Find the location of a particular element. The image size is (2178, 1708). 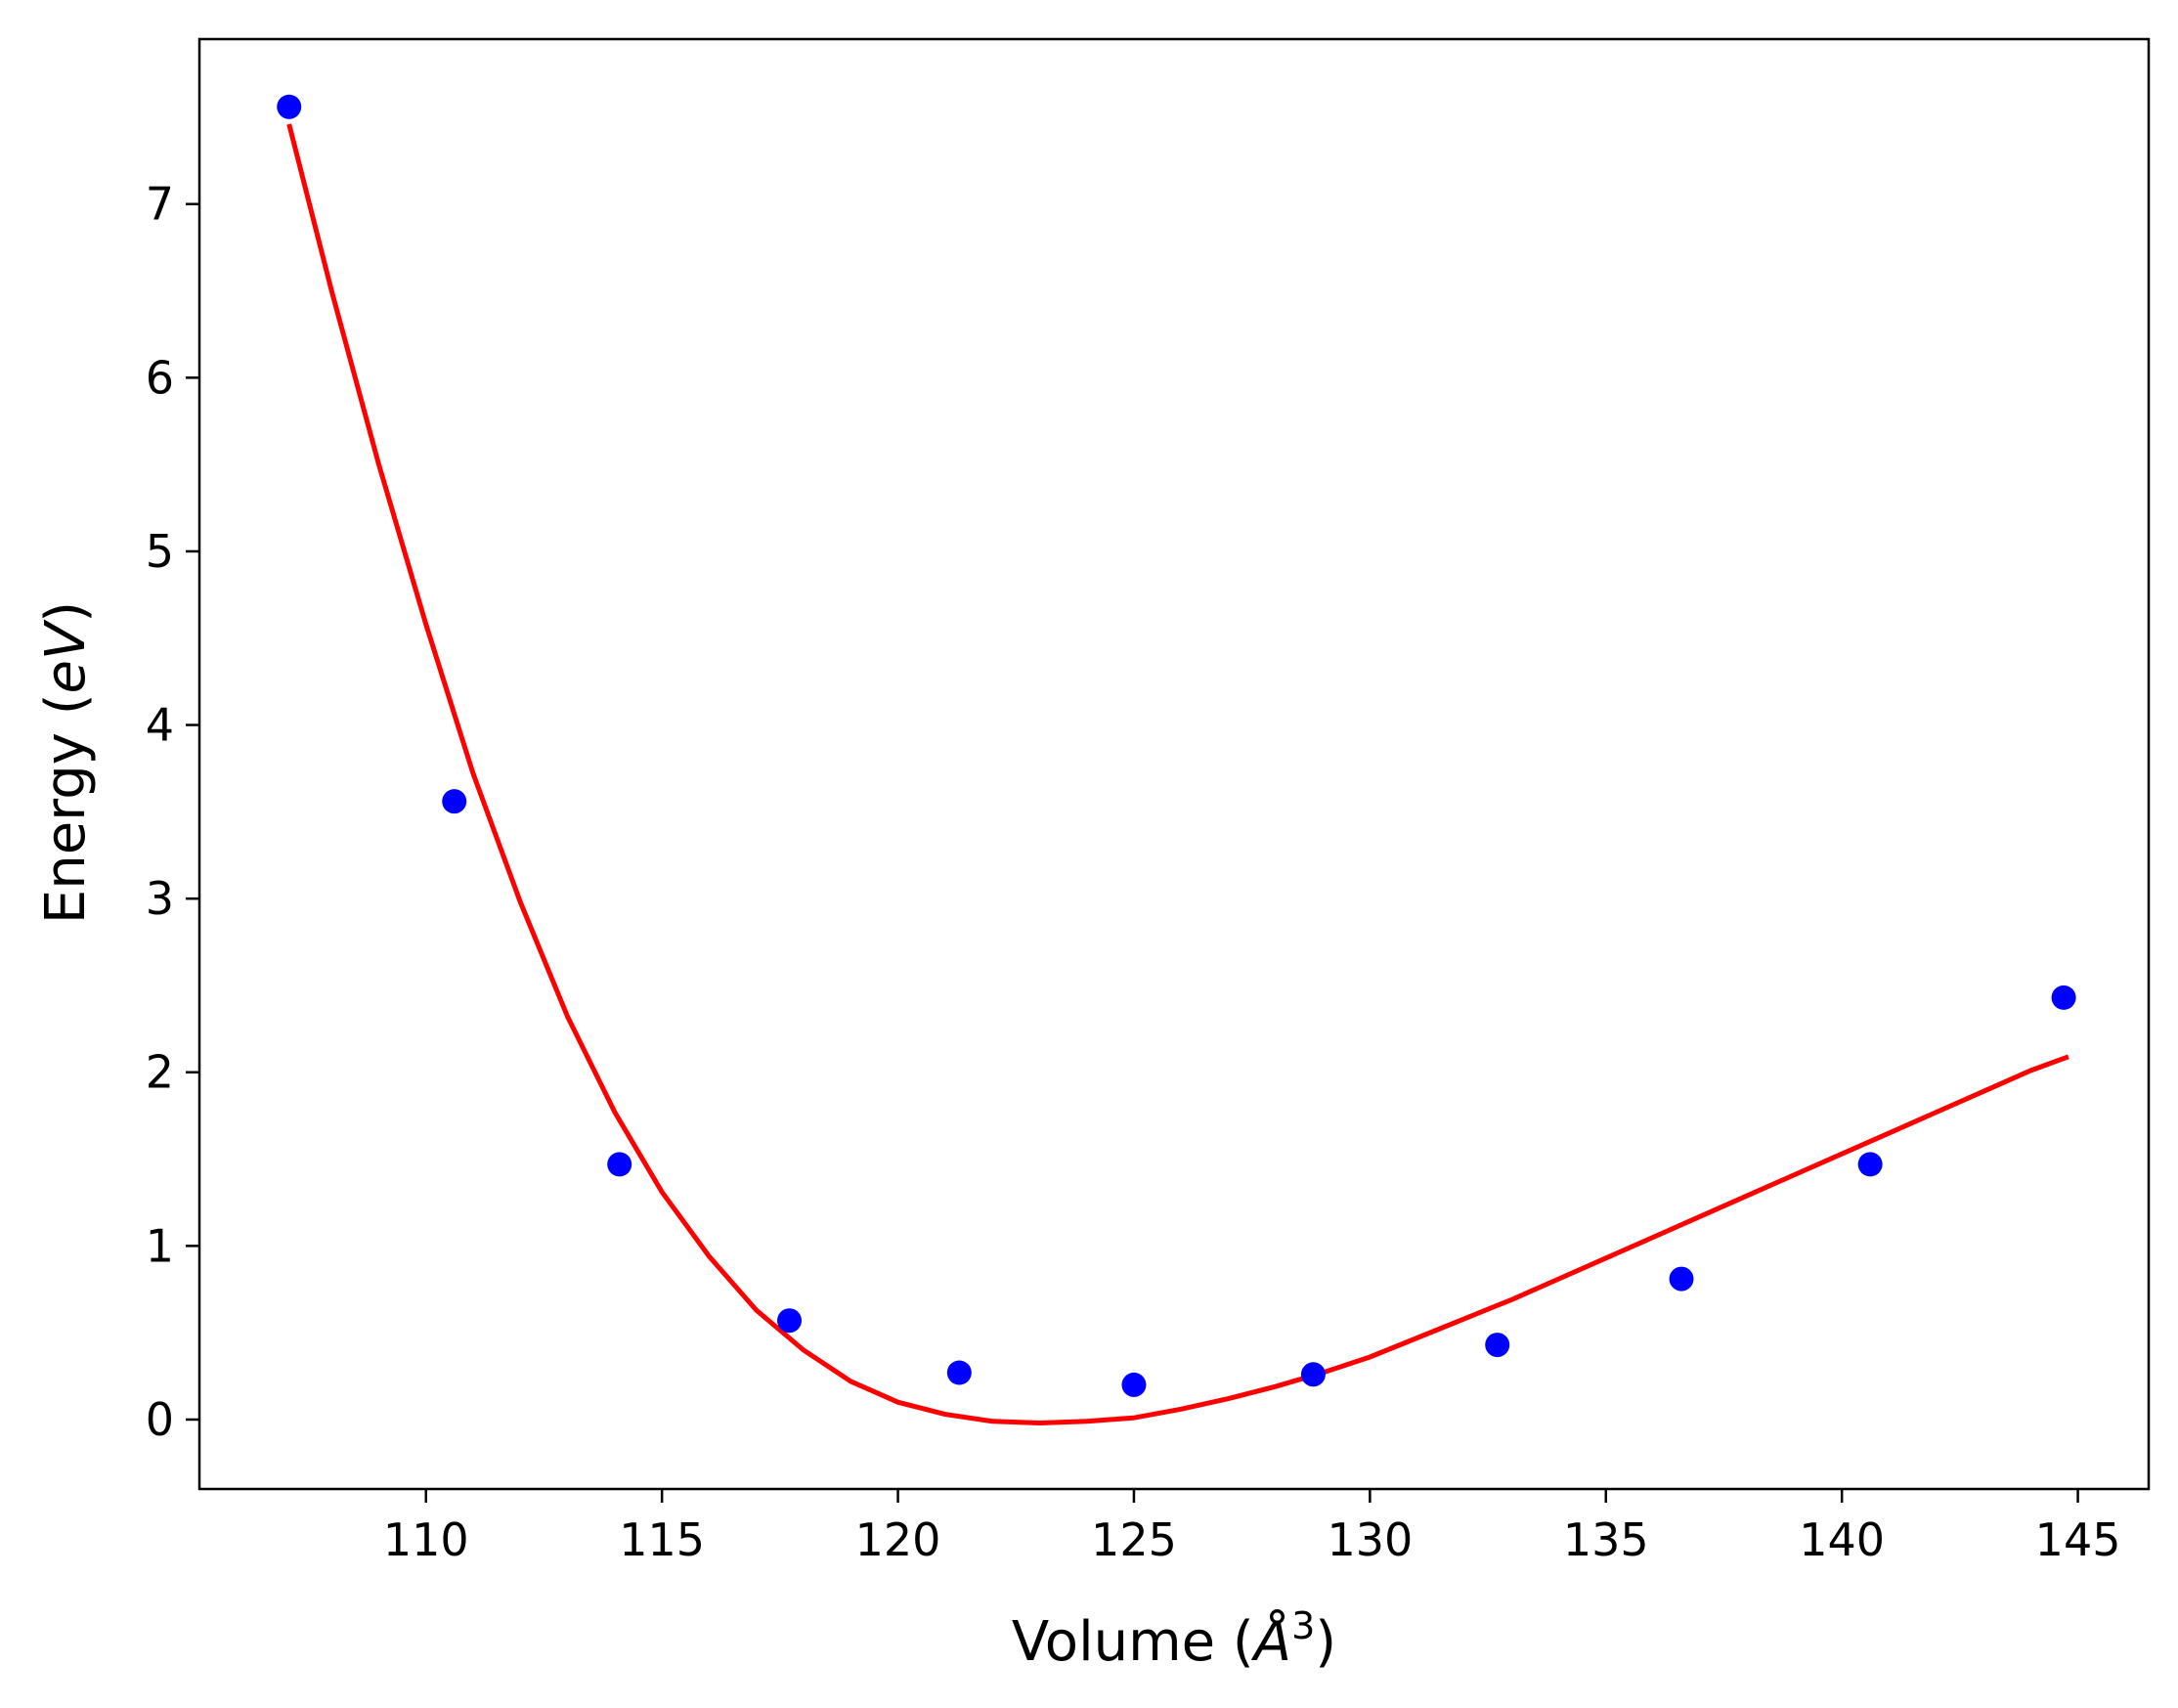

y-axis-label: Energy (eV) is located at coordinates (66, 762).